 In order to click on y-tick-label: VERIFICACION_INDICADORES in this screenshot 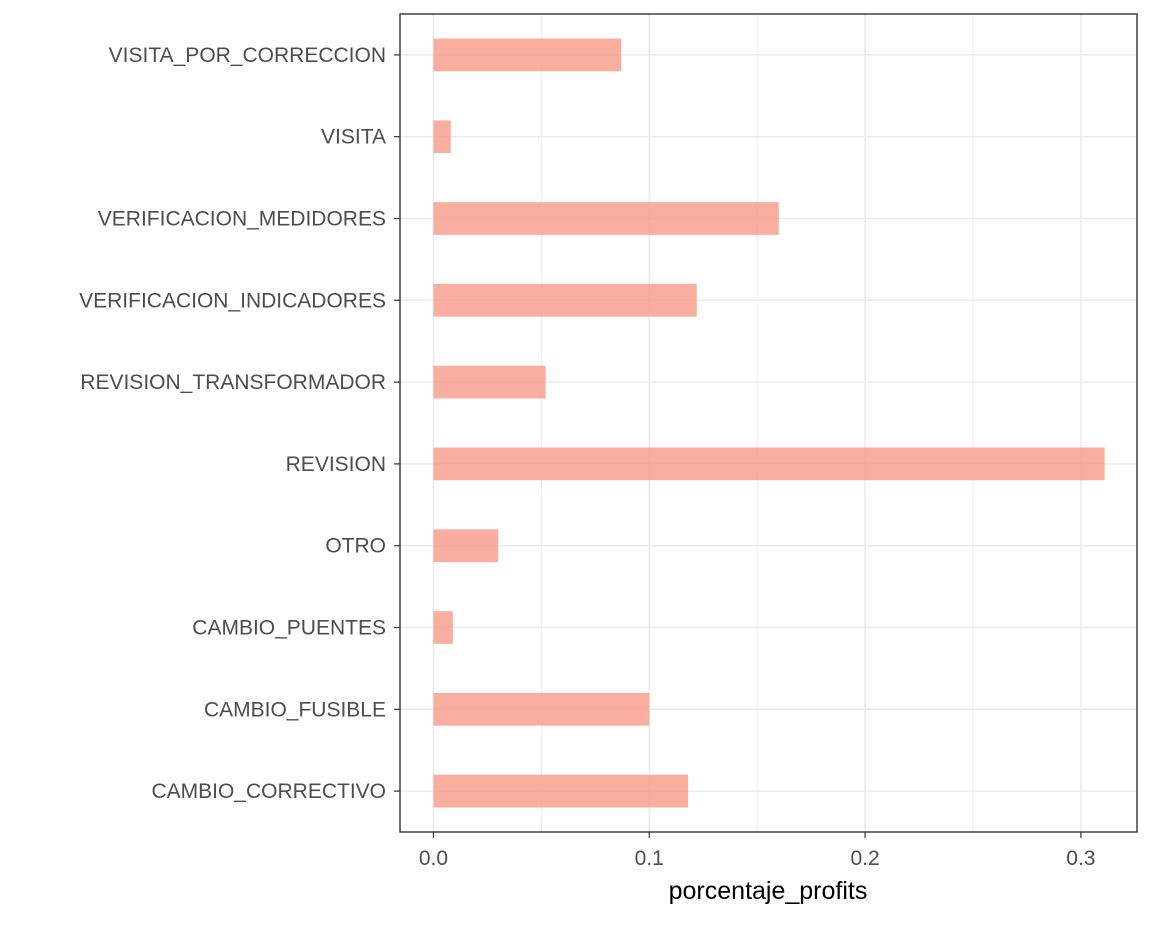, I will do `click(232, 300)`.